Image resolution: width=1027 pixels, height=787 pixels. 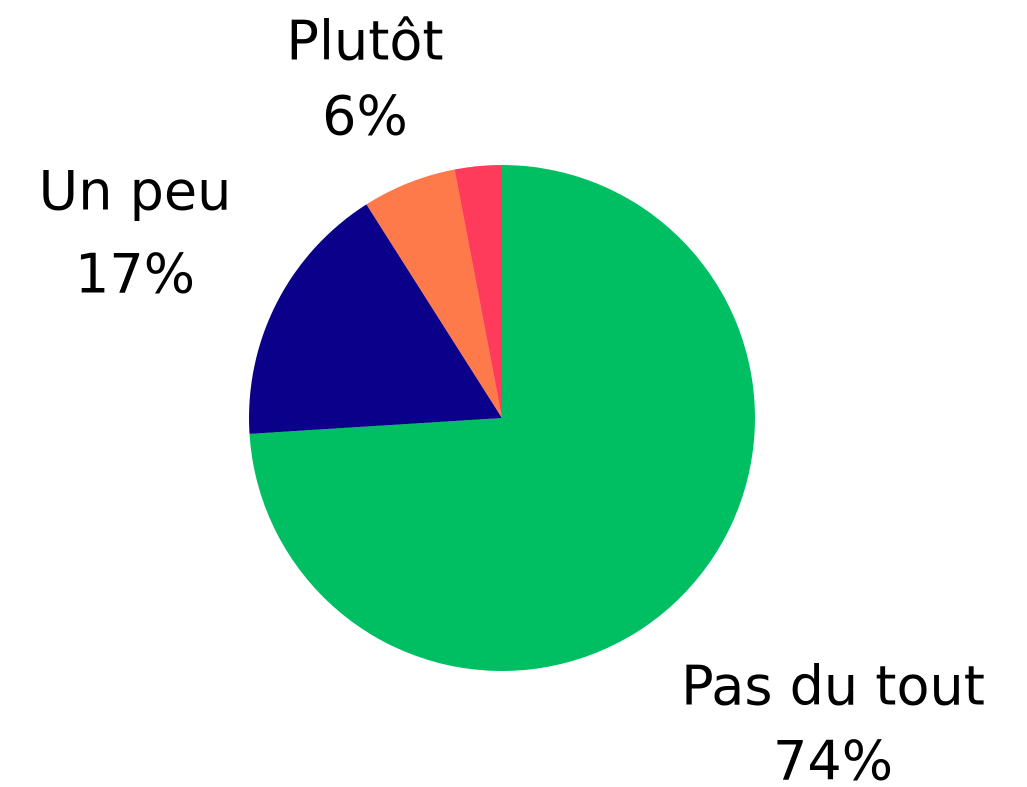 I want to click on slice-value-label: 74%, so click(x=833, y=758).